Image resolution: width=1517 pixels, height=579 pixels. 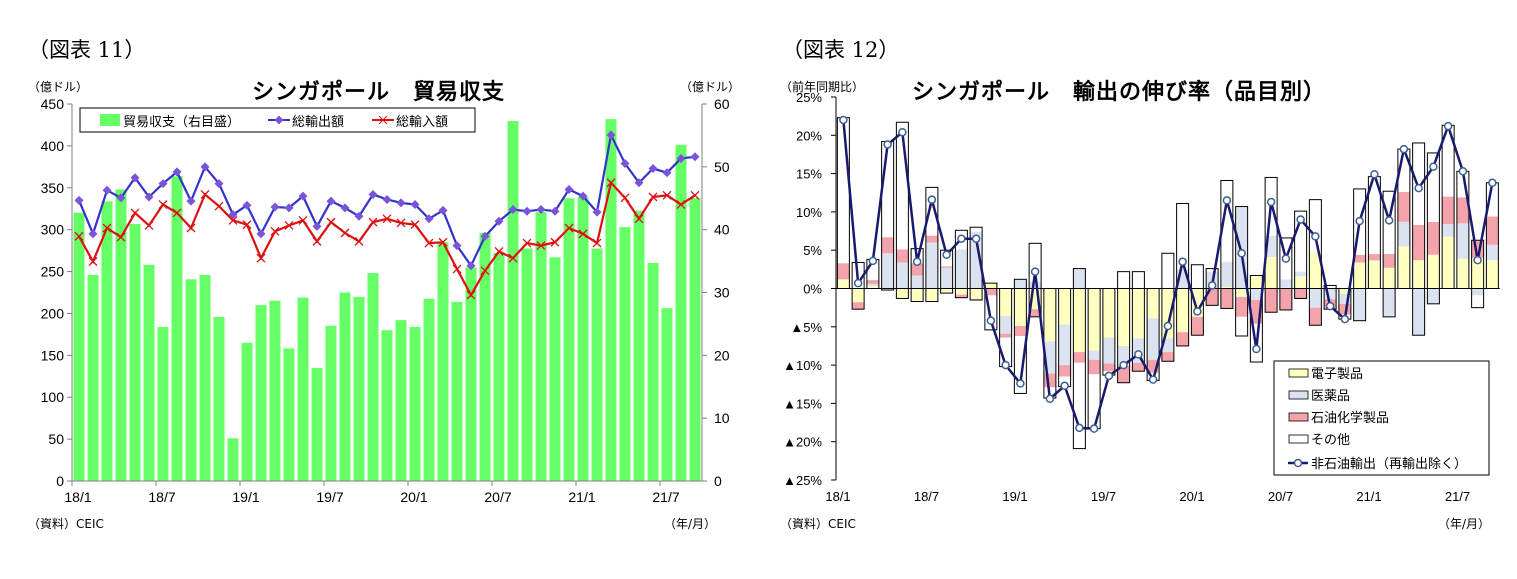 What do you see at coordinates (53, 188) in the screenshot?
I see `left-y-tick-label: 350` at bounding box center [53, 188].